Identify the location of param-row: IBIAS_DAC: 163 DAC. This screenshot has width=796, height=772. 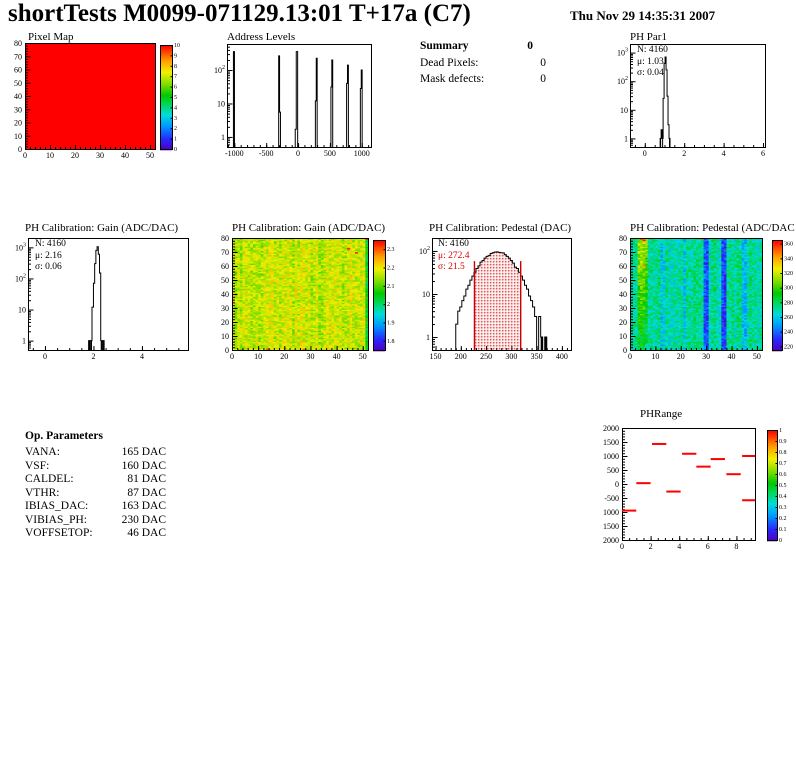
(95, 507).